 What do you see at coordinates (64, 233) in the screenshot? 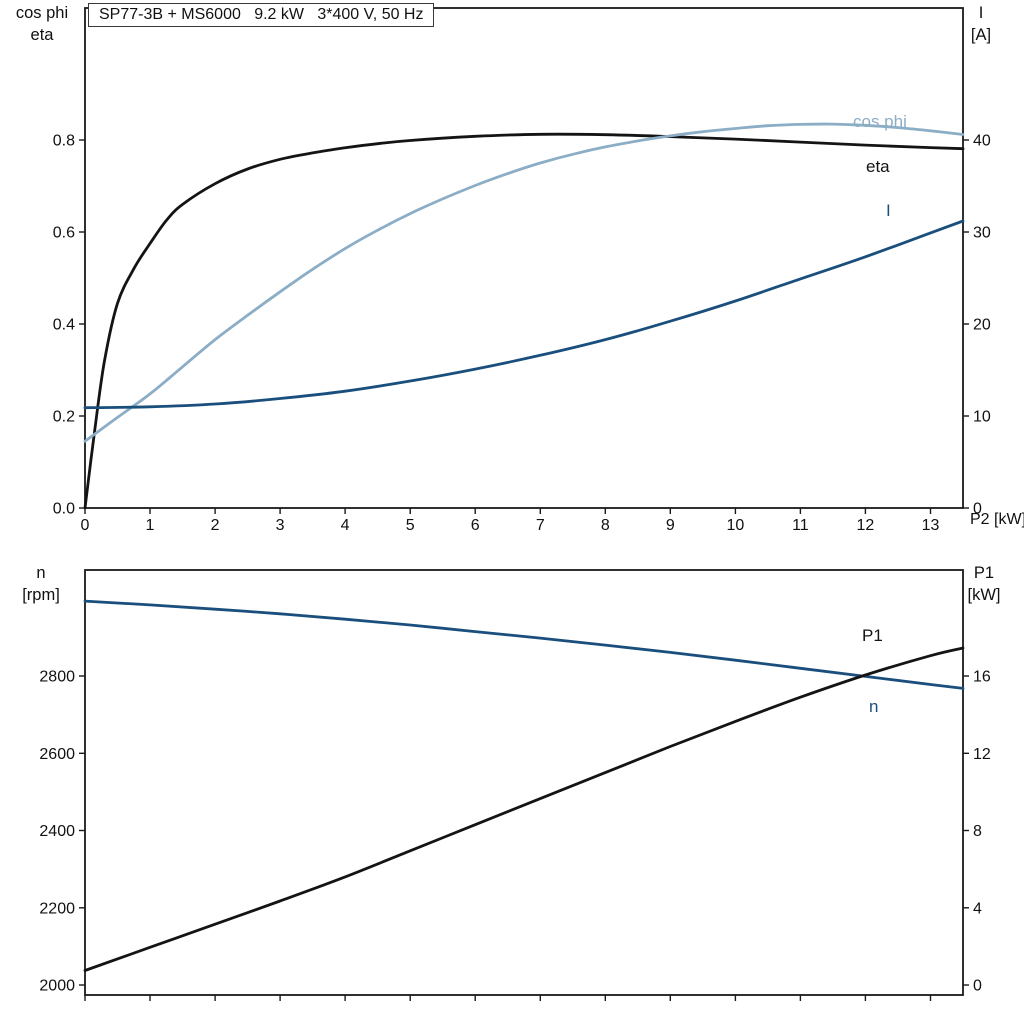
I see `left-tick-label: 0.6` at bounding box center [64, 233].